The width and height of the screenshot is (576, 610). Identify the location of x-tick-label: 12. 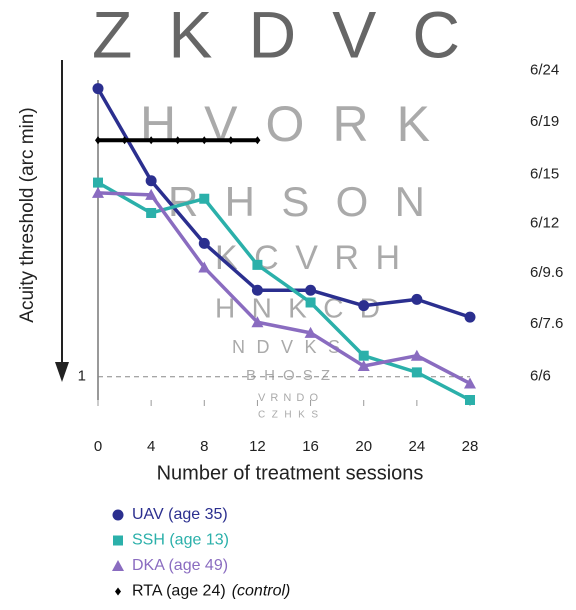
(257, 446).